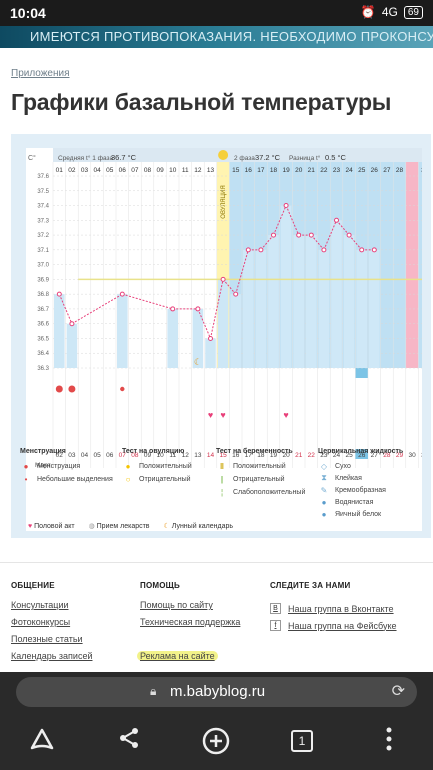 The image size is (433, 770). What do you see at coordinates (42, 742) in the screenshot?
I see `home-icon` at bounding box center [42, 742].